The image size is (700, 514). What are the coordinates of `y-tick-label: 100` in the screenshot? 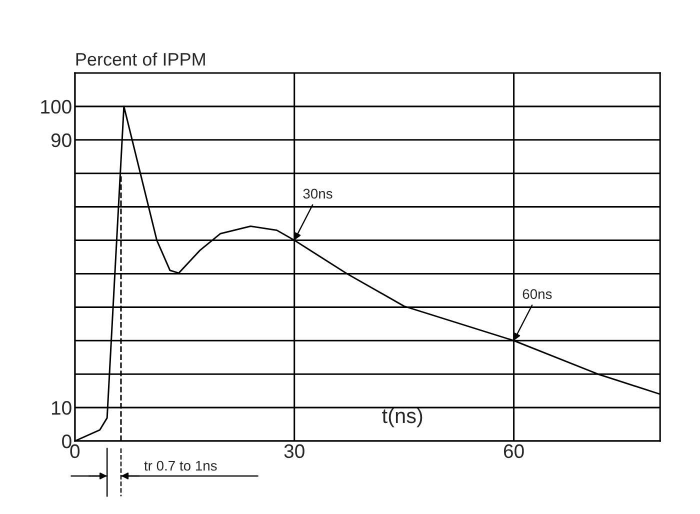 It's located at (56, 107).